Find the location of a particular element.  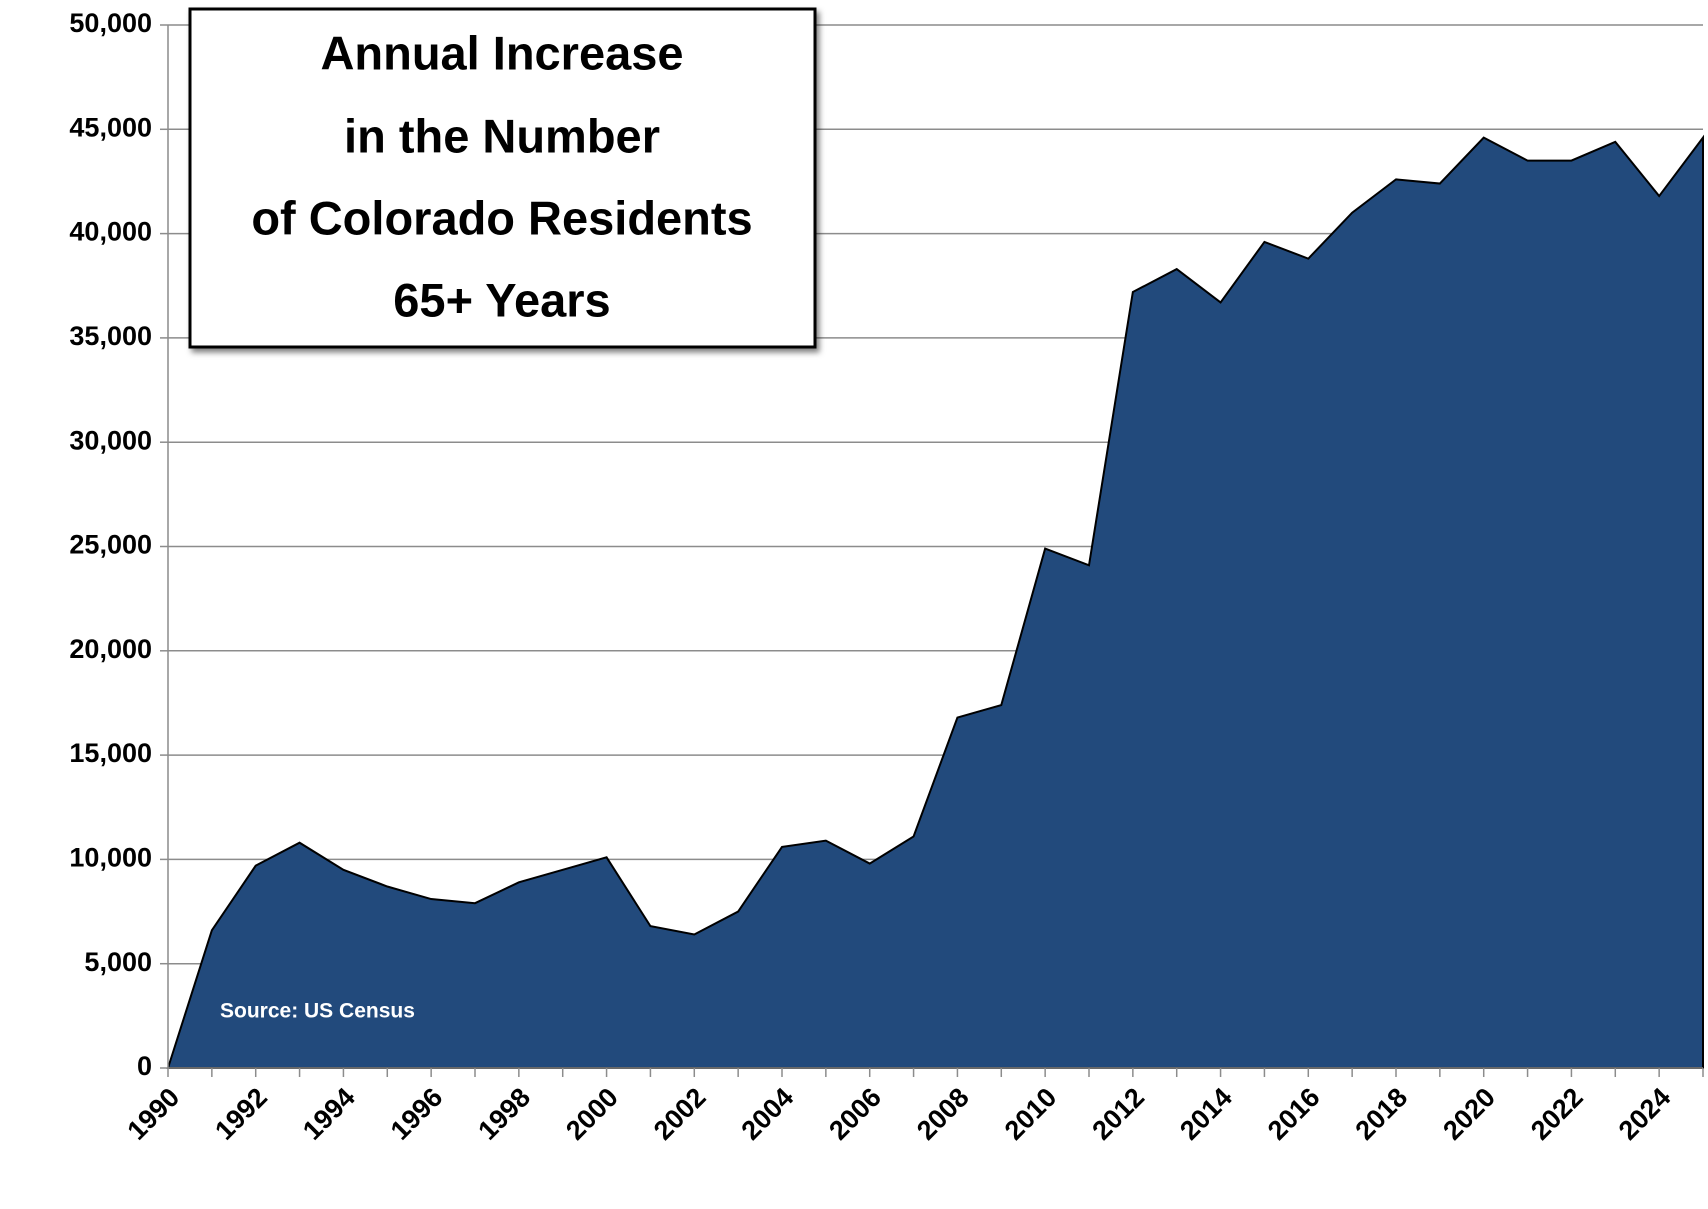

x-tick-label: 2022 is located at coordinates (1557, 1114).